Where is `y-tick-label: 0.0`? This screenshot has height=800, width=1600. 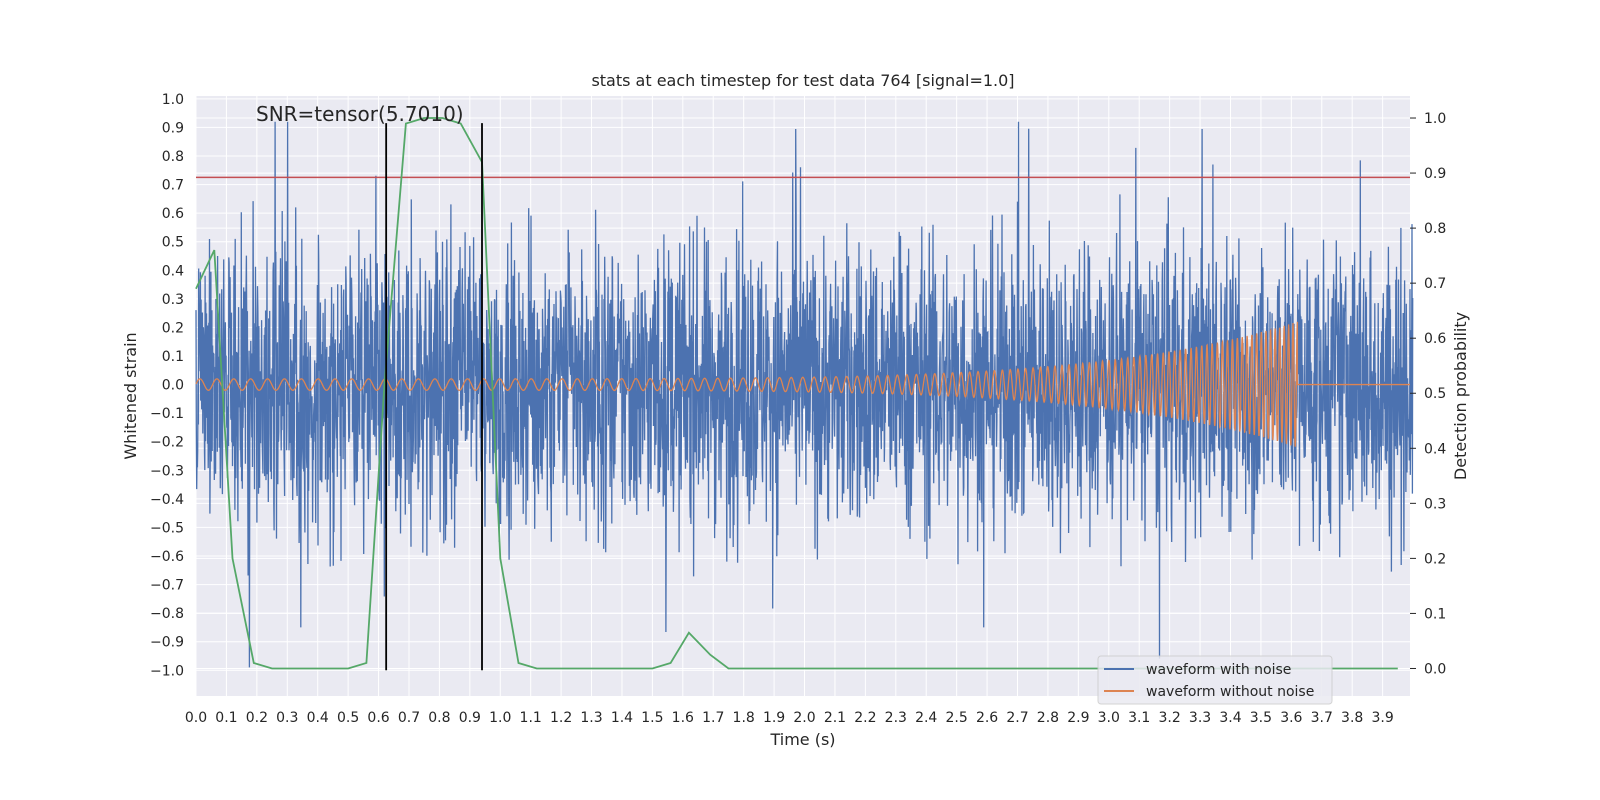
y-tick-label: 0.0 is located at coordinates (173, 386).